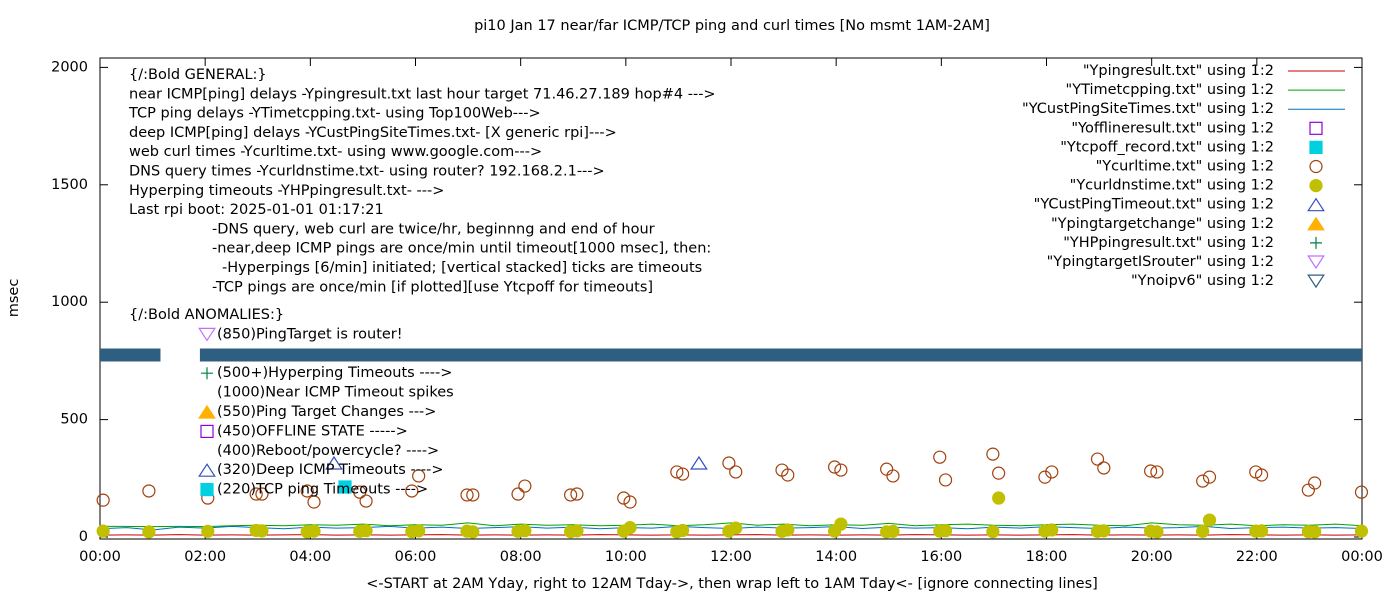  What do you see at coordinates (328, 451) in the screenshot?
I see `annotation: (400)Reboot/powercycle? ---->` at bounding box center [328, 451].